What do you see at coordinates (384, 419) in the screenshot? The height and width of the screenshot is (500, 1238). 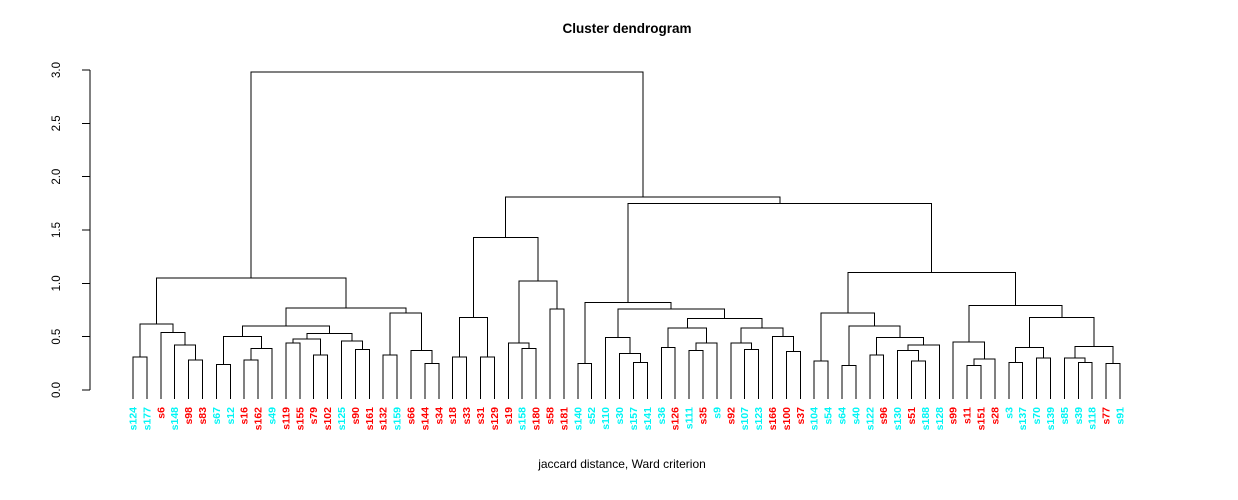 I see `leaf-label-s132: s132` at bounding box center [384, 419].